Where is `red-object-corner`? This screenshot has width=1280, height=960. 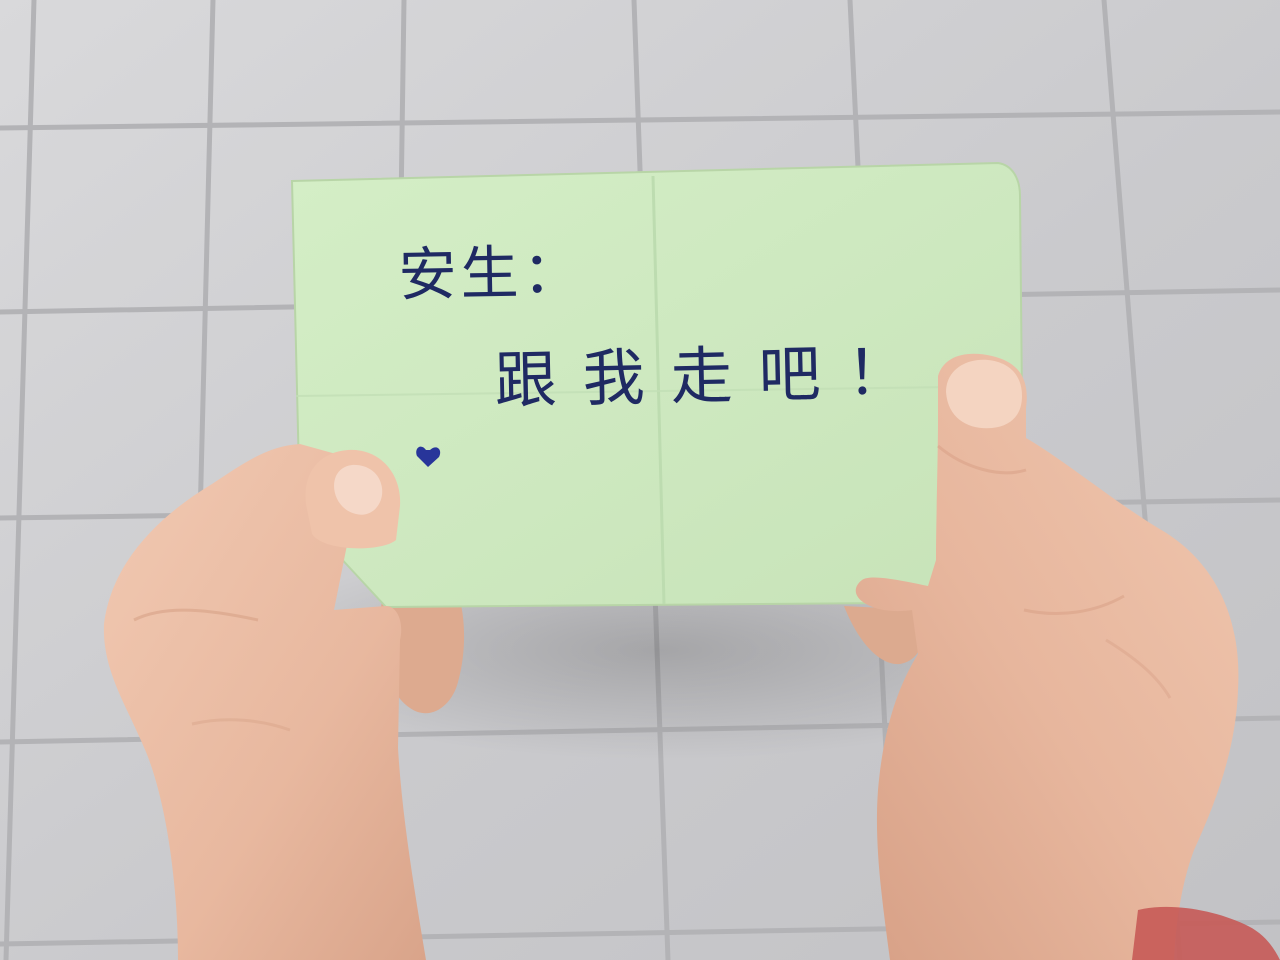 red-object-corner is located at coordinates (1206, 933).